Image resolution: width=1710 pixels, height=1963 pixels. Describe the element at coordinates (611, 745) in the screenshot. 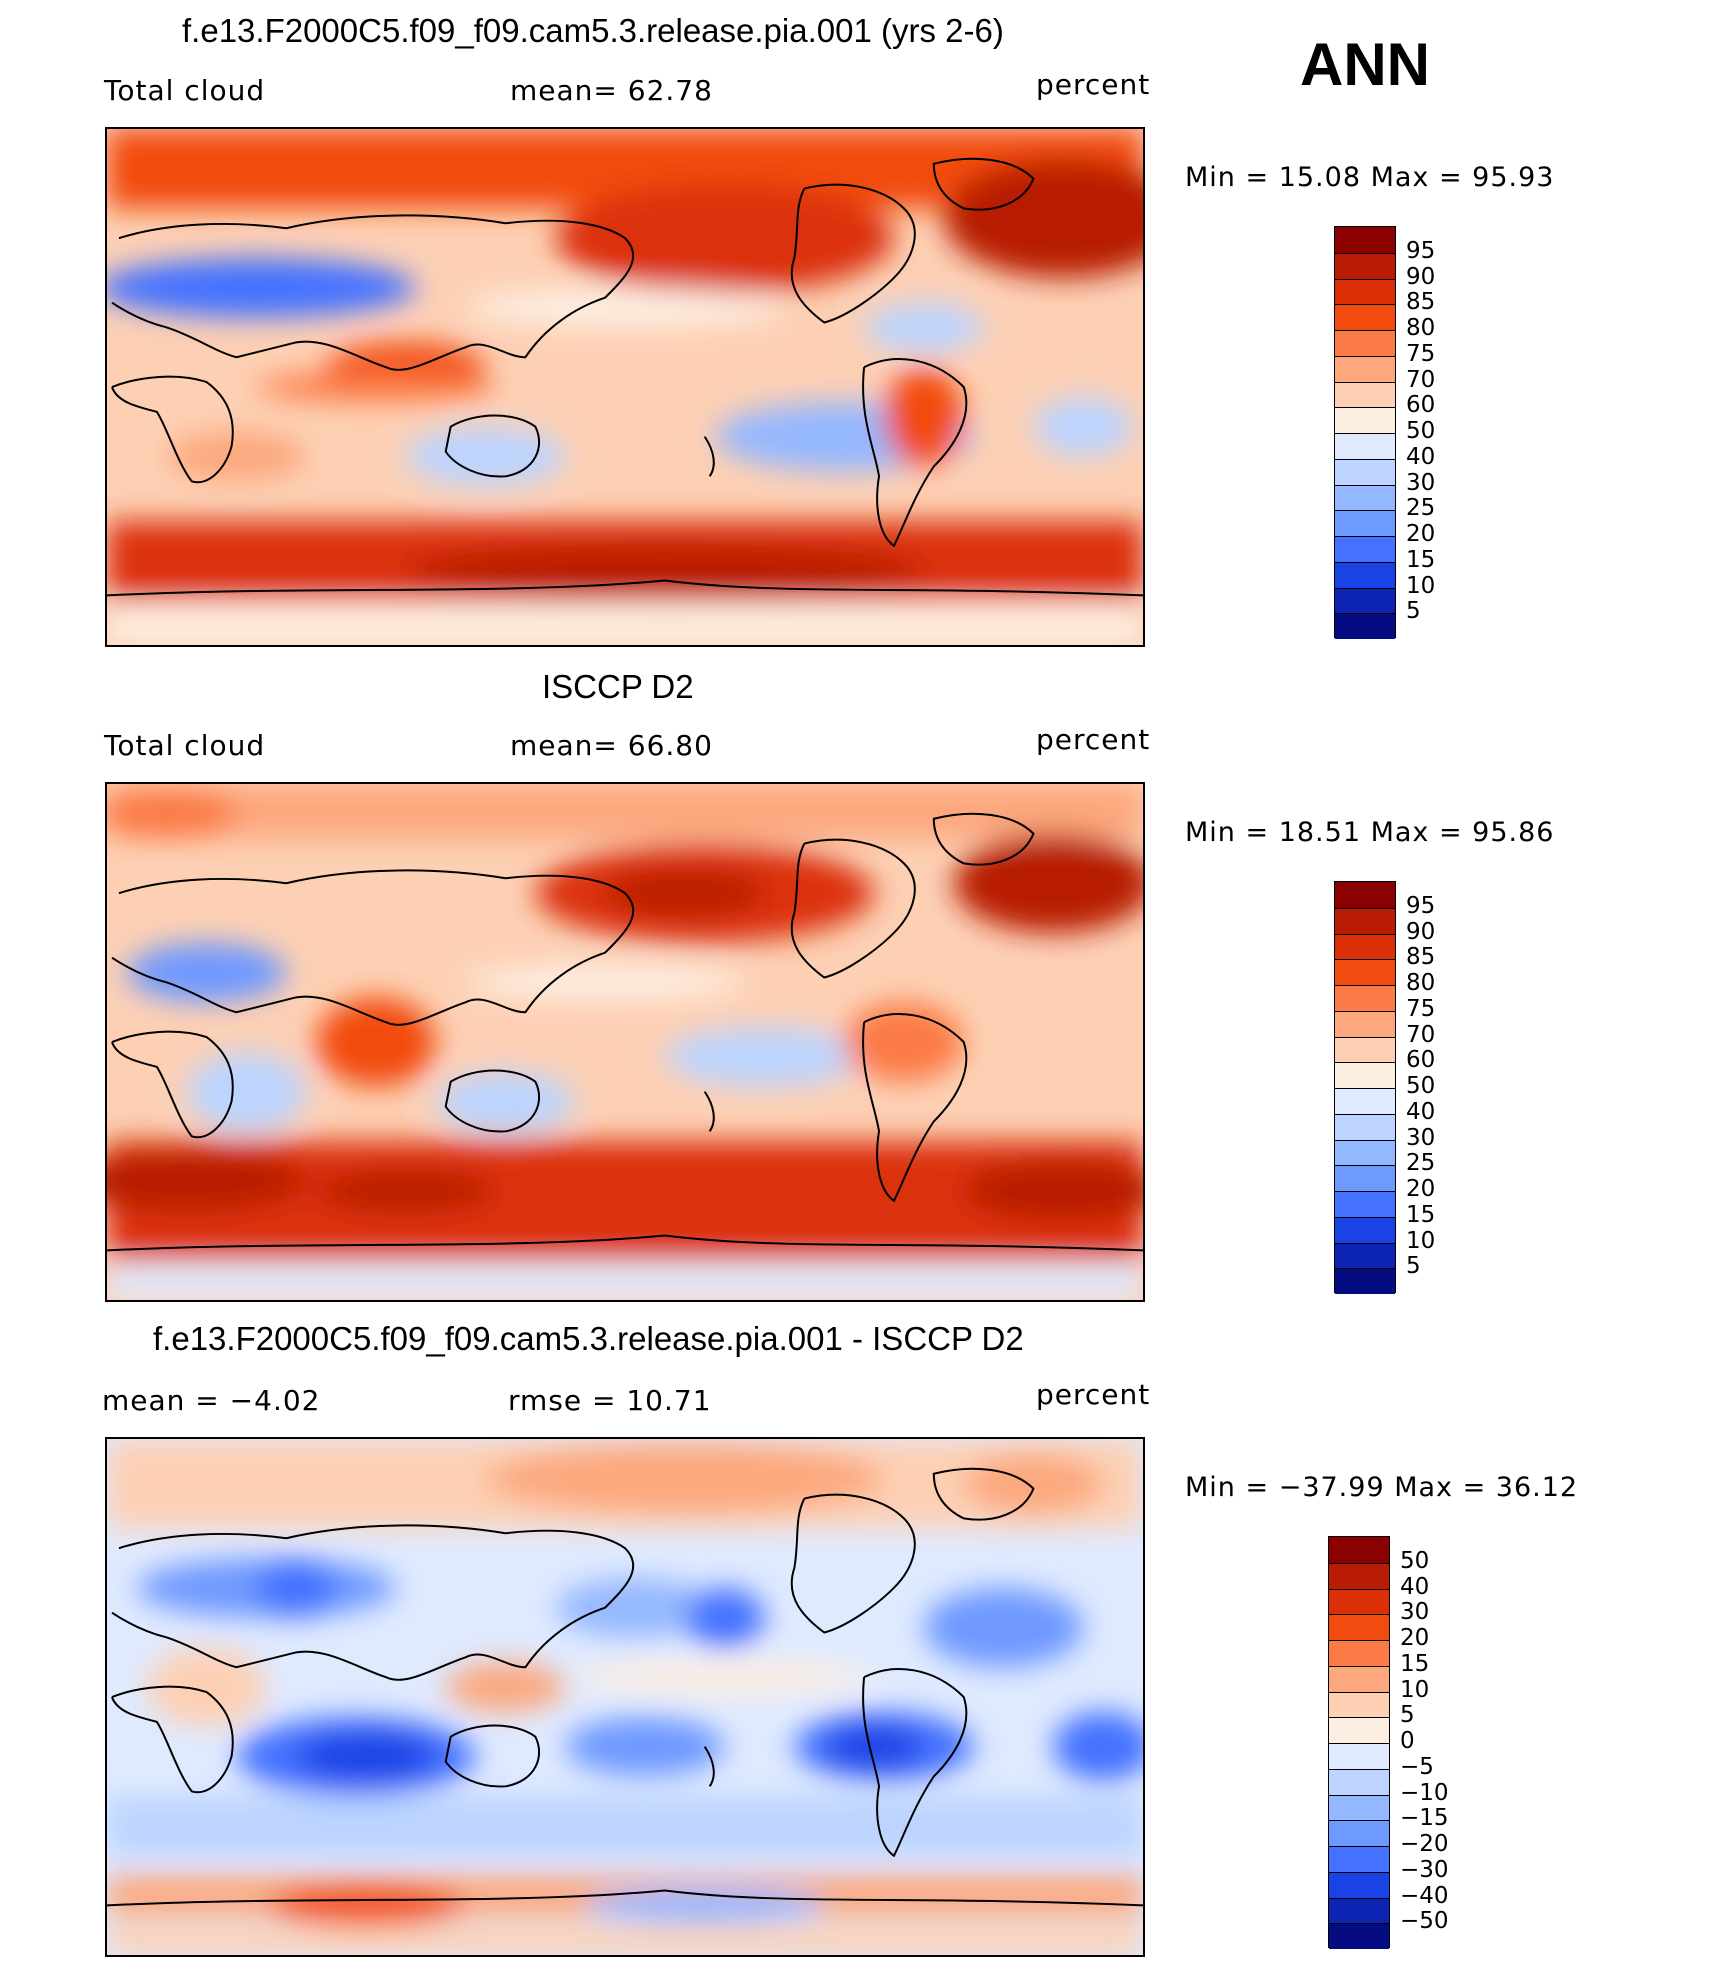

I see `panel-2-mean-label: mean= 66.80` at that location.